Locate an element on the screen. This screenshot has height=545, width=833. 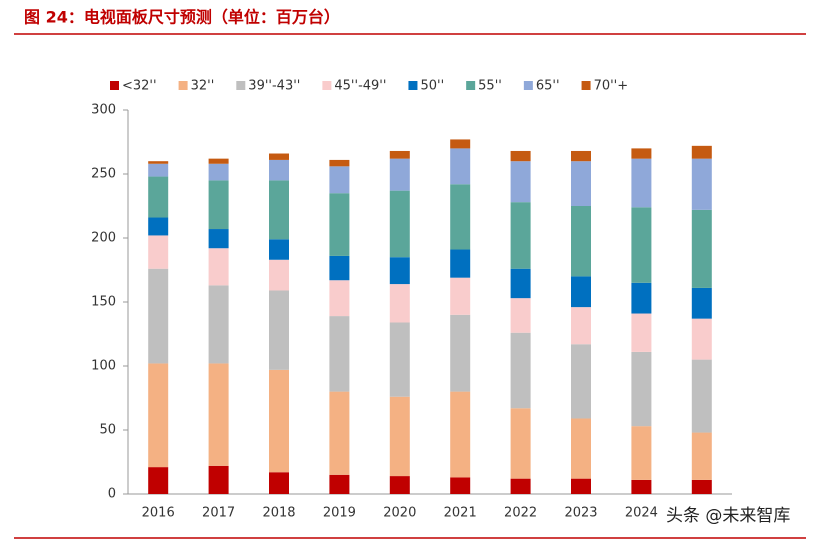
x-tick-label: 2021 is located at coordinates (460, 513).